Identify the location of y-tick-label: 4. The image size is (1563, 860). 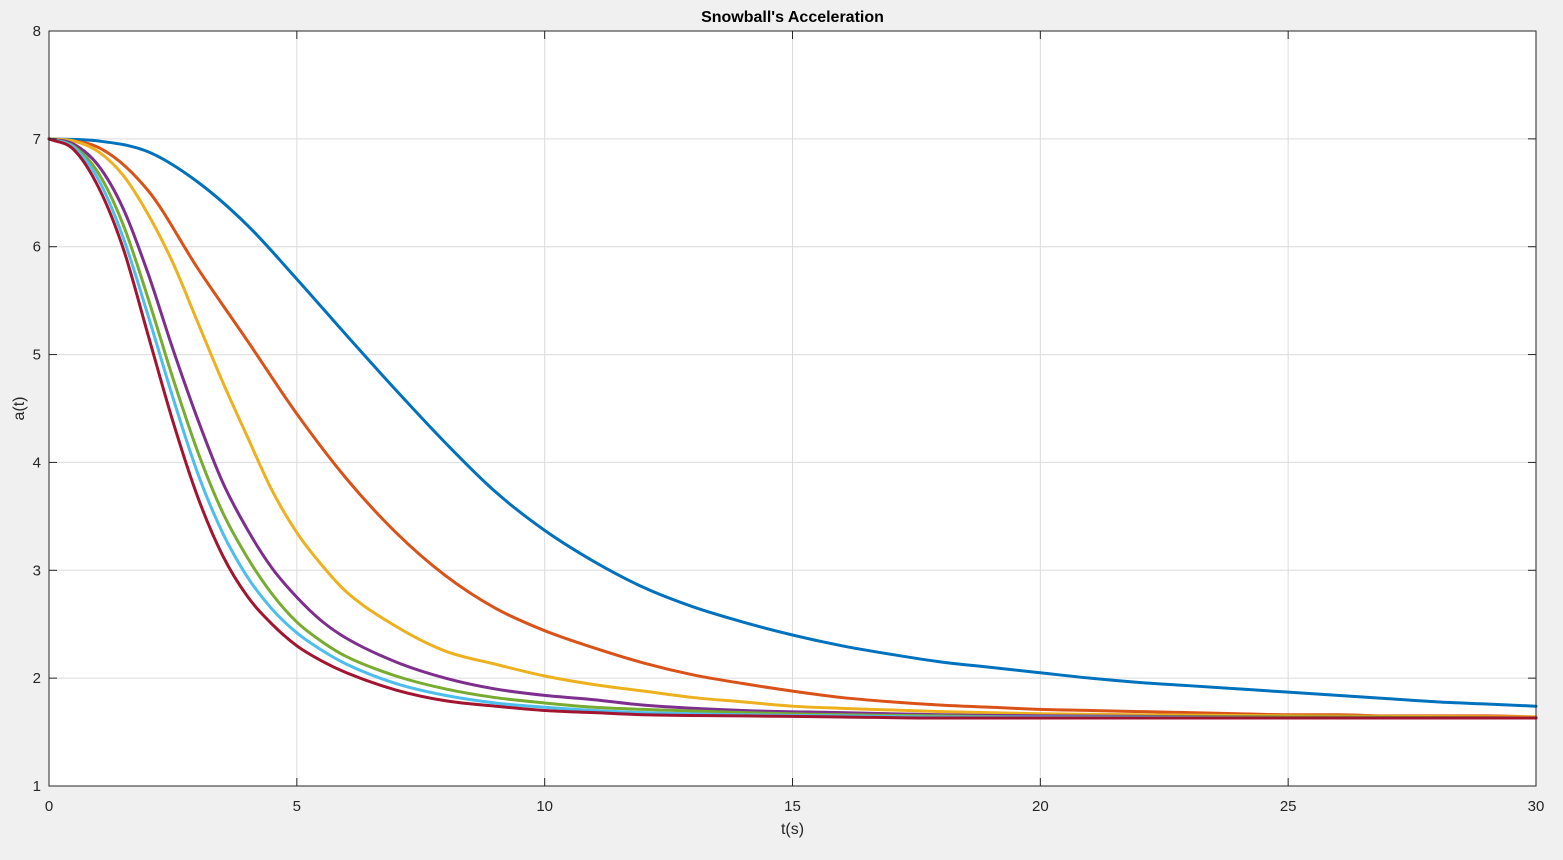
(37, 462).